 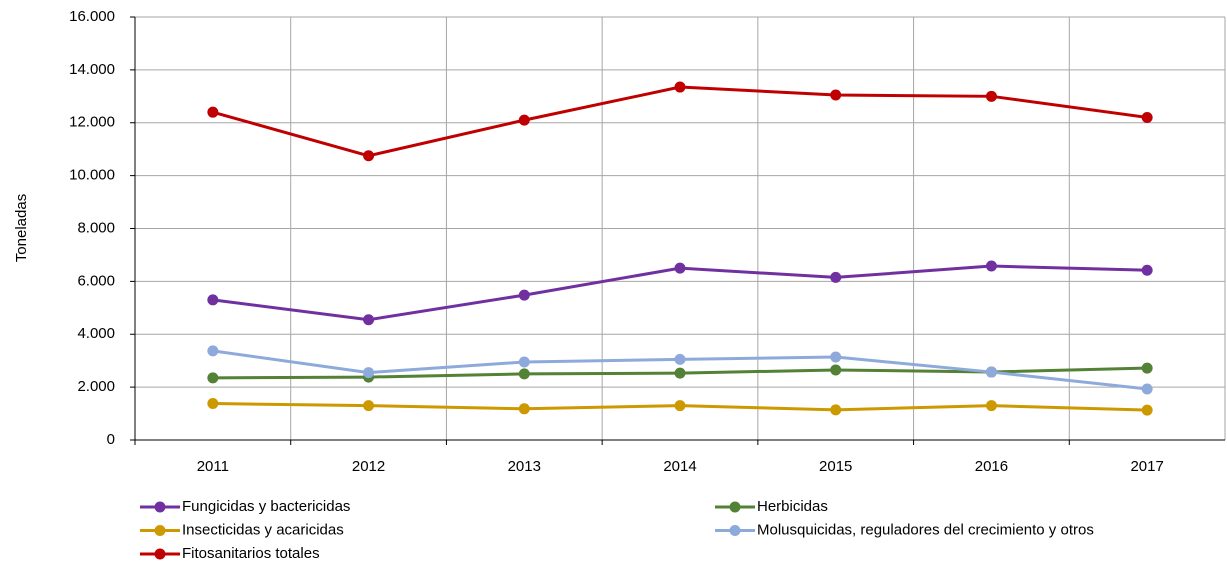 I want to click on legend-label: Fungicidas y bactericidas, so click(x=266, y=506).